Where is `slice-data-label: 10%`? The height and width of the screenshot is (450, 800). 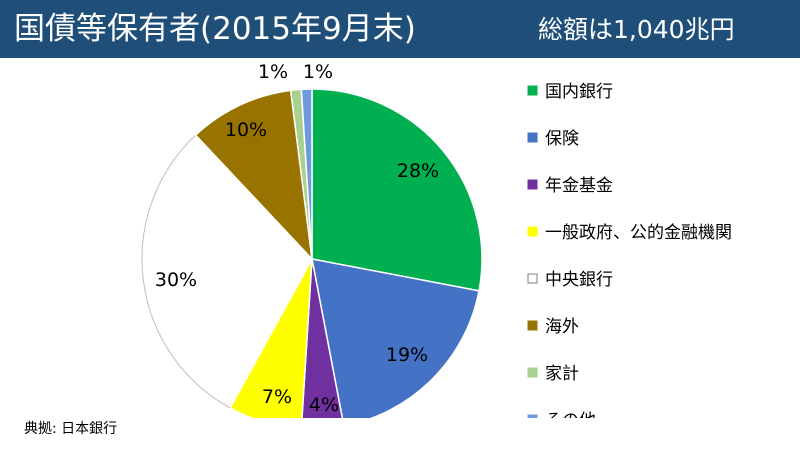
slice-data-label: 10% is located at coordinates (246, 130).